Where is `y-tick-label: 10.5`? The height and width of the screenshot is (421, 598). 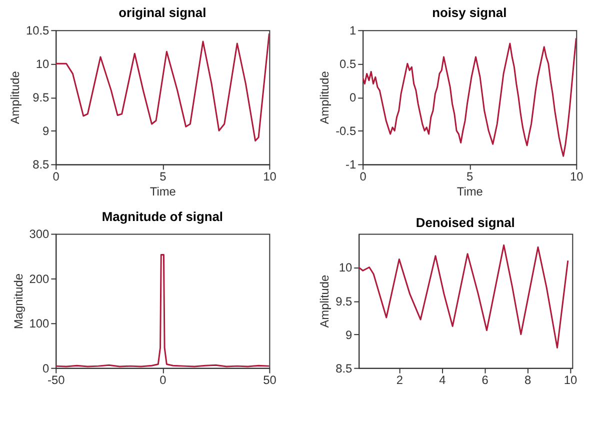 y-tick-label: 10.5 is located at coordinates (38, 31).